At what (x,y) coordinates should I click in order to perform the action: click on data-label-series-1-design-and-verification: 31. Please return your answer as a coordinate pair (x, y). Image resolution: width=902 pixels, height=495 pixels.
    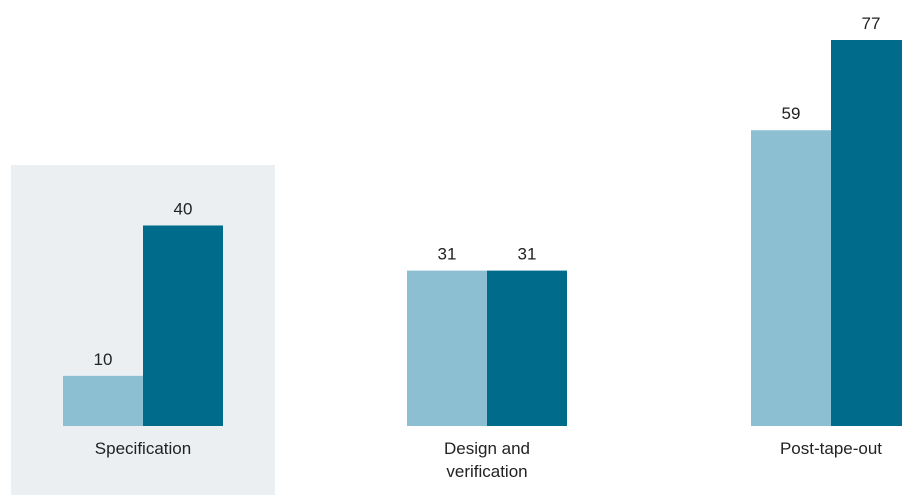
    Looking at the image, I should click on (447, 254).